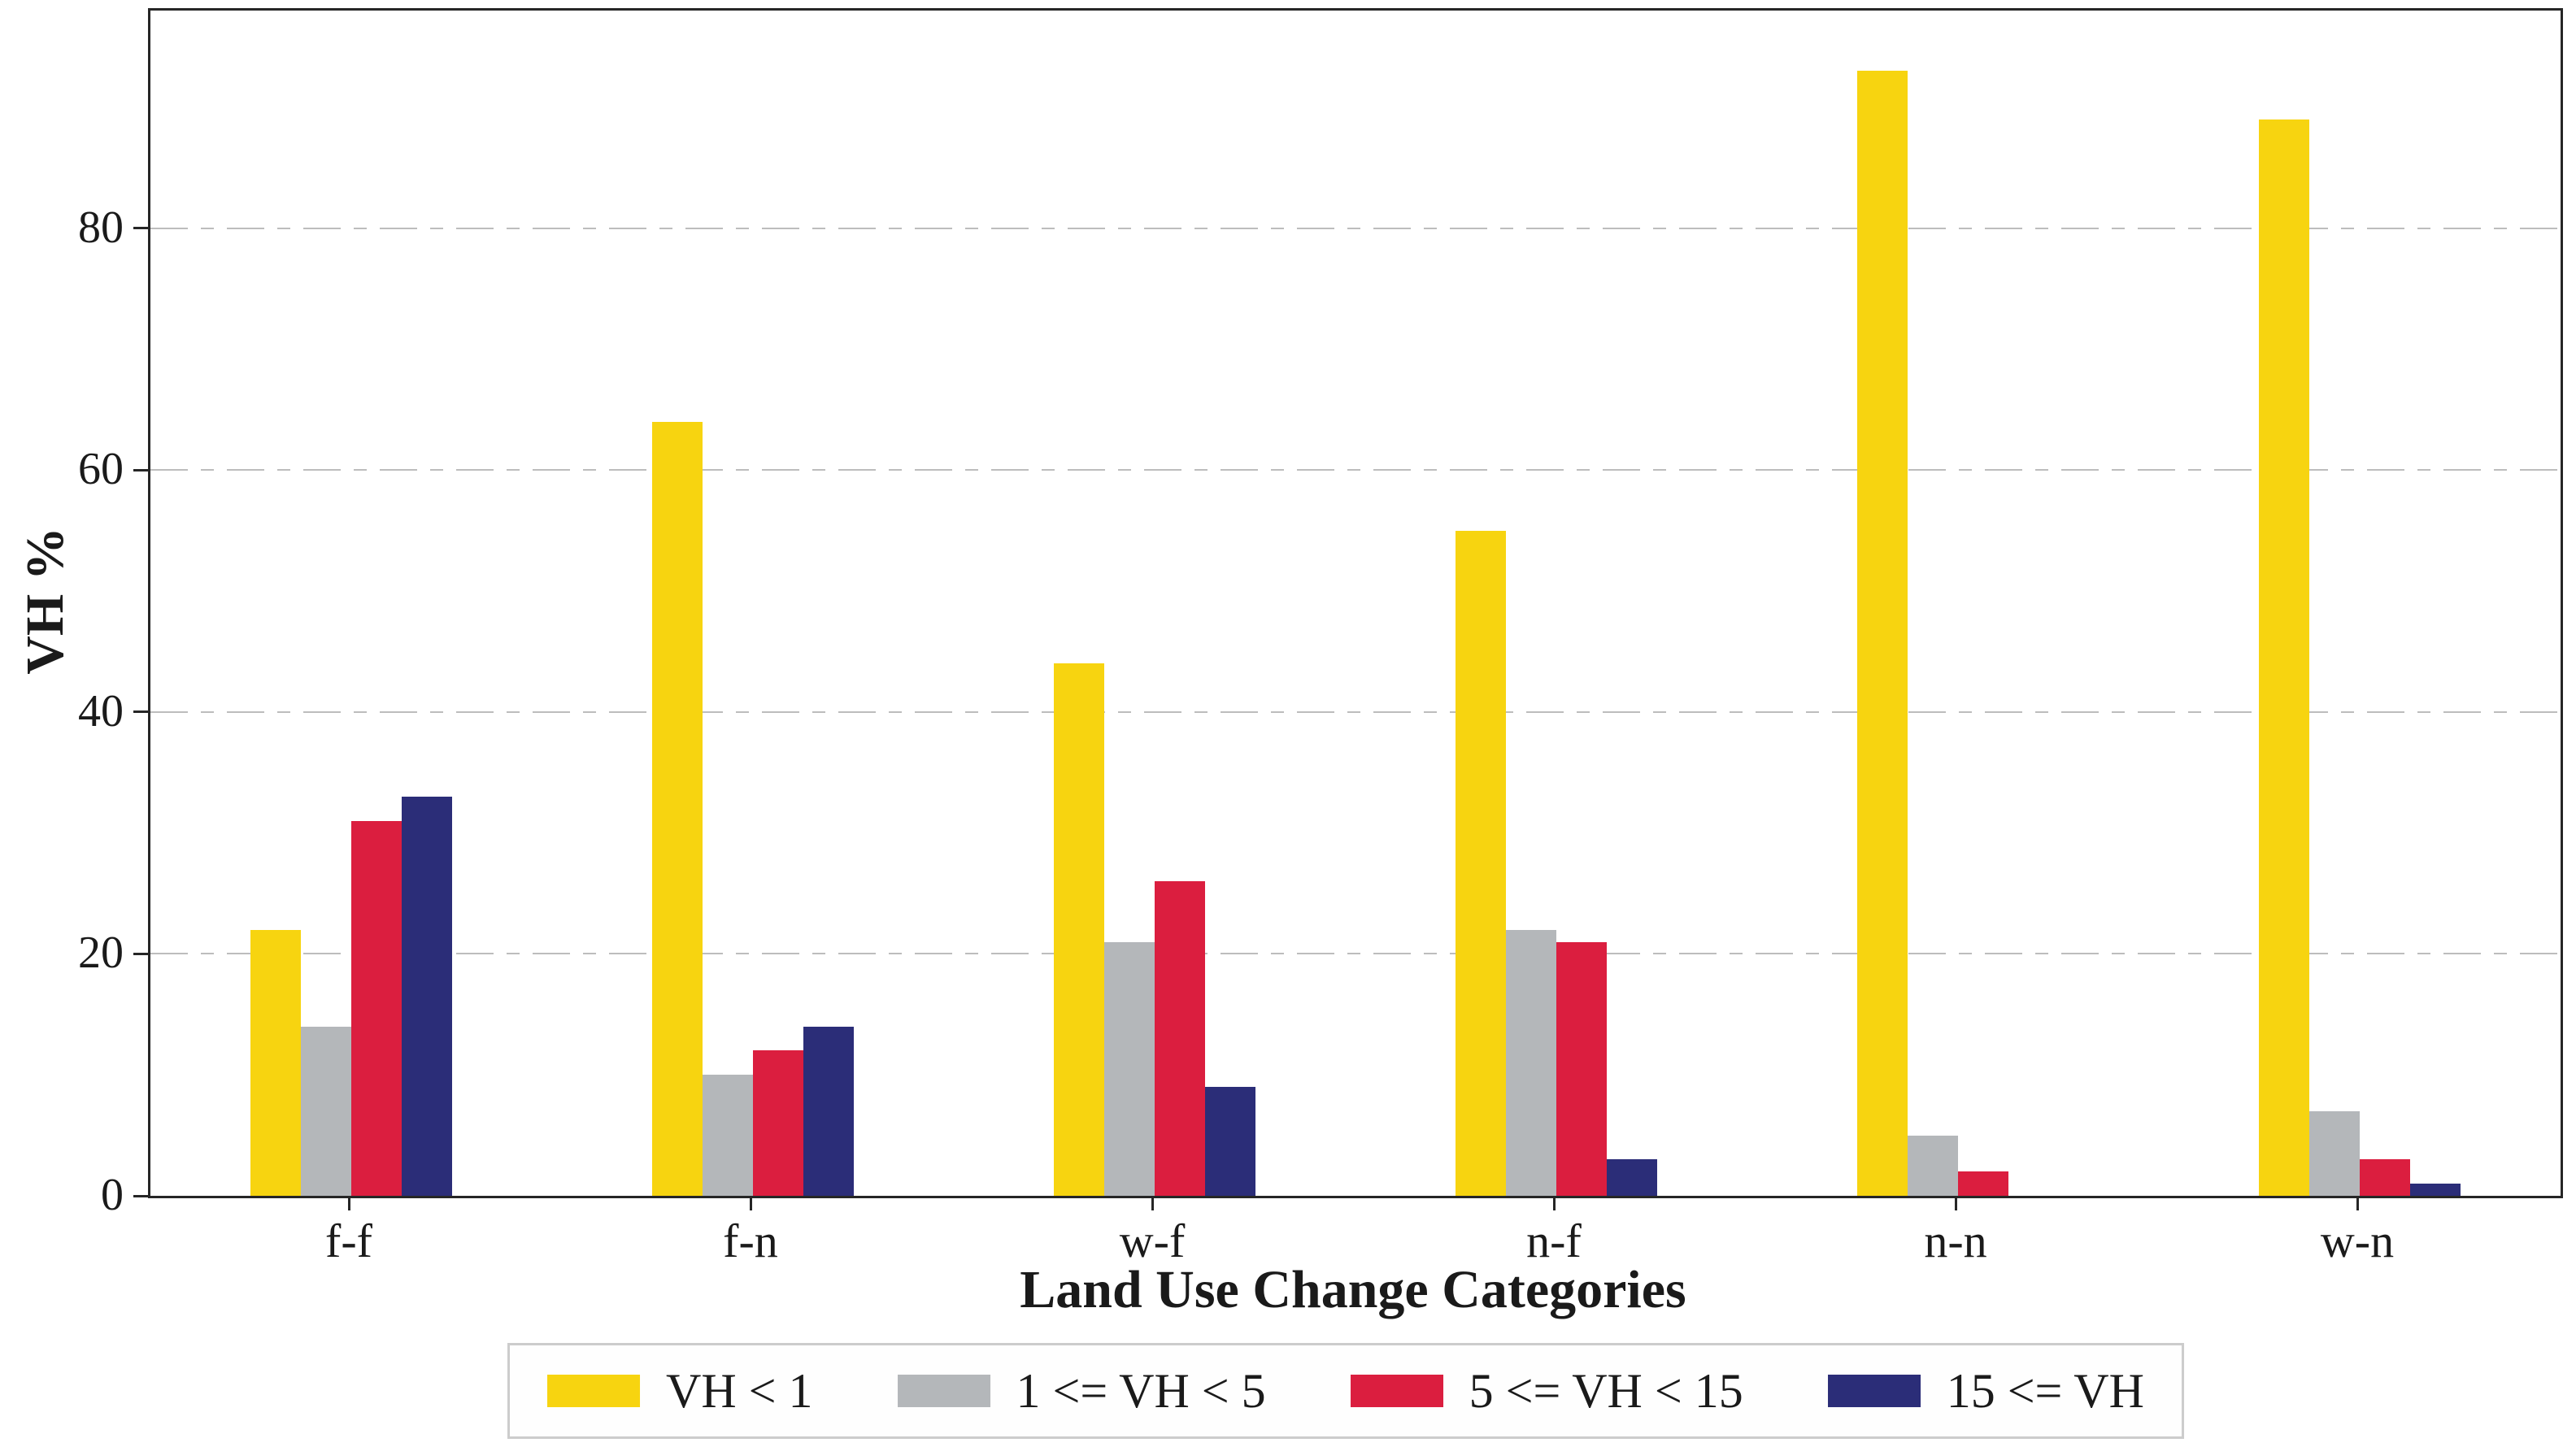 This screenshot has width=2576, height=1447. I want to click on x-tick-label-f-f: f-f, so click(349, 1241).